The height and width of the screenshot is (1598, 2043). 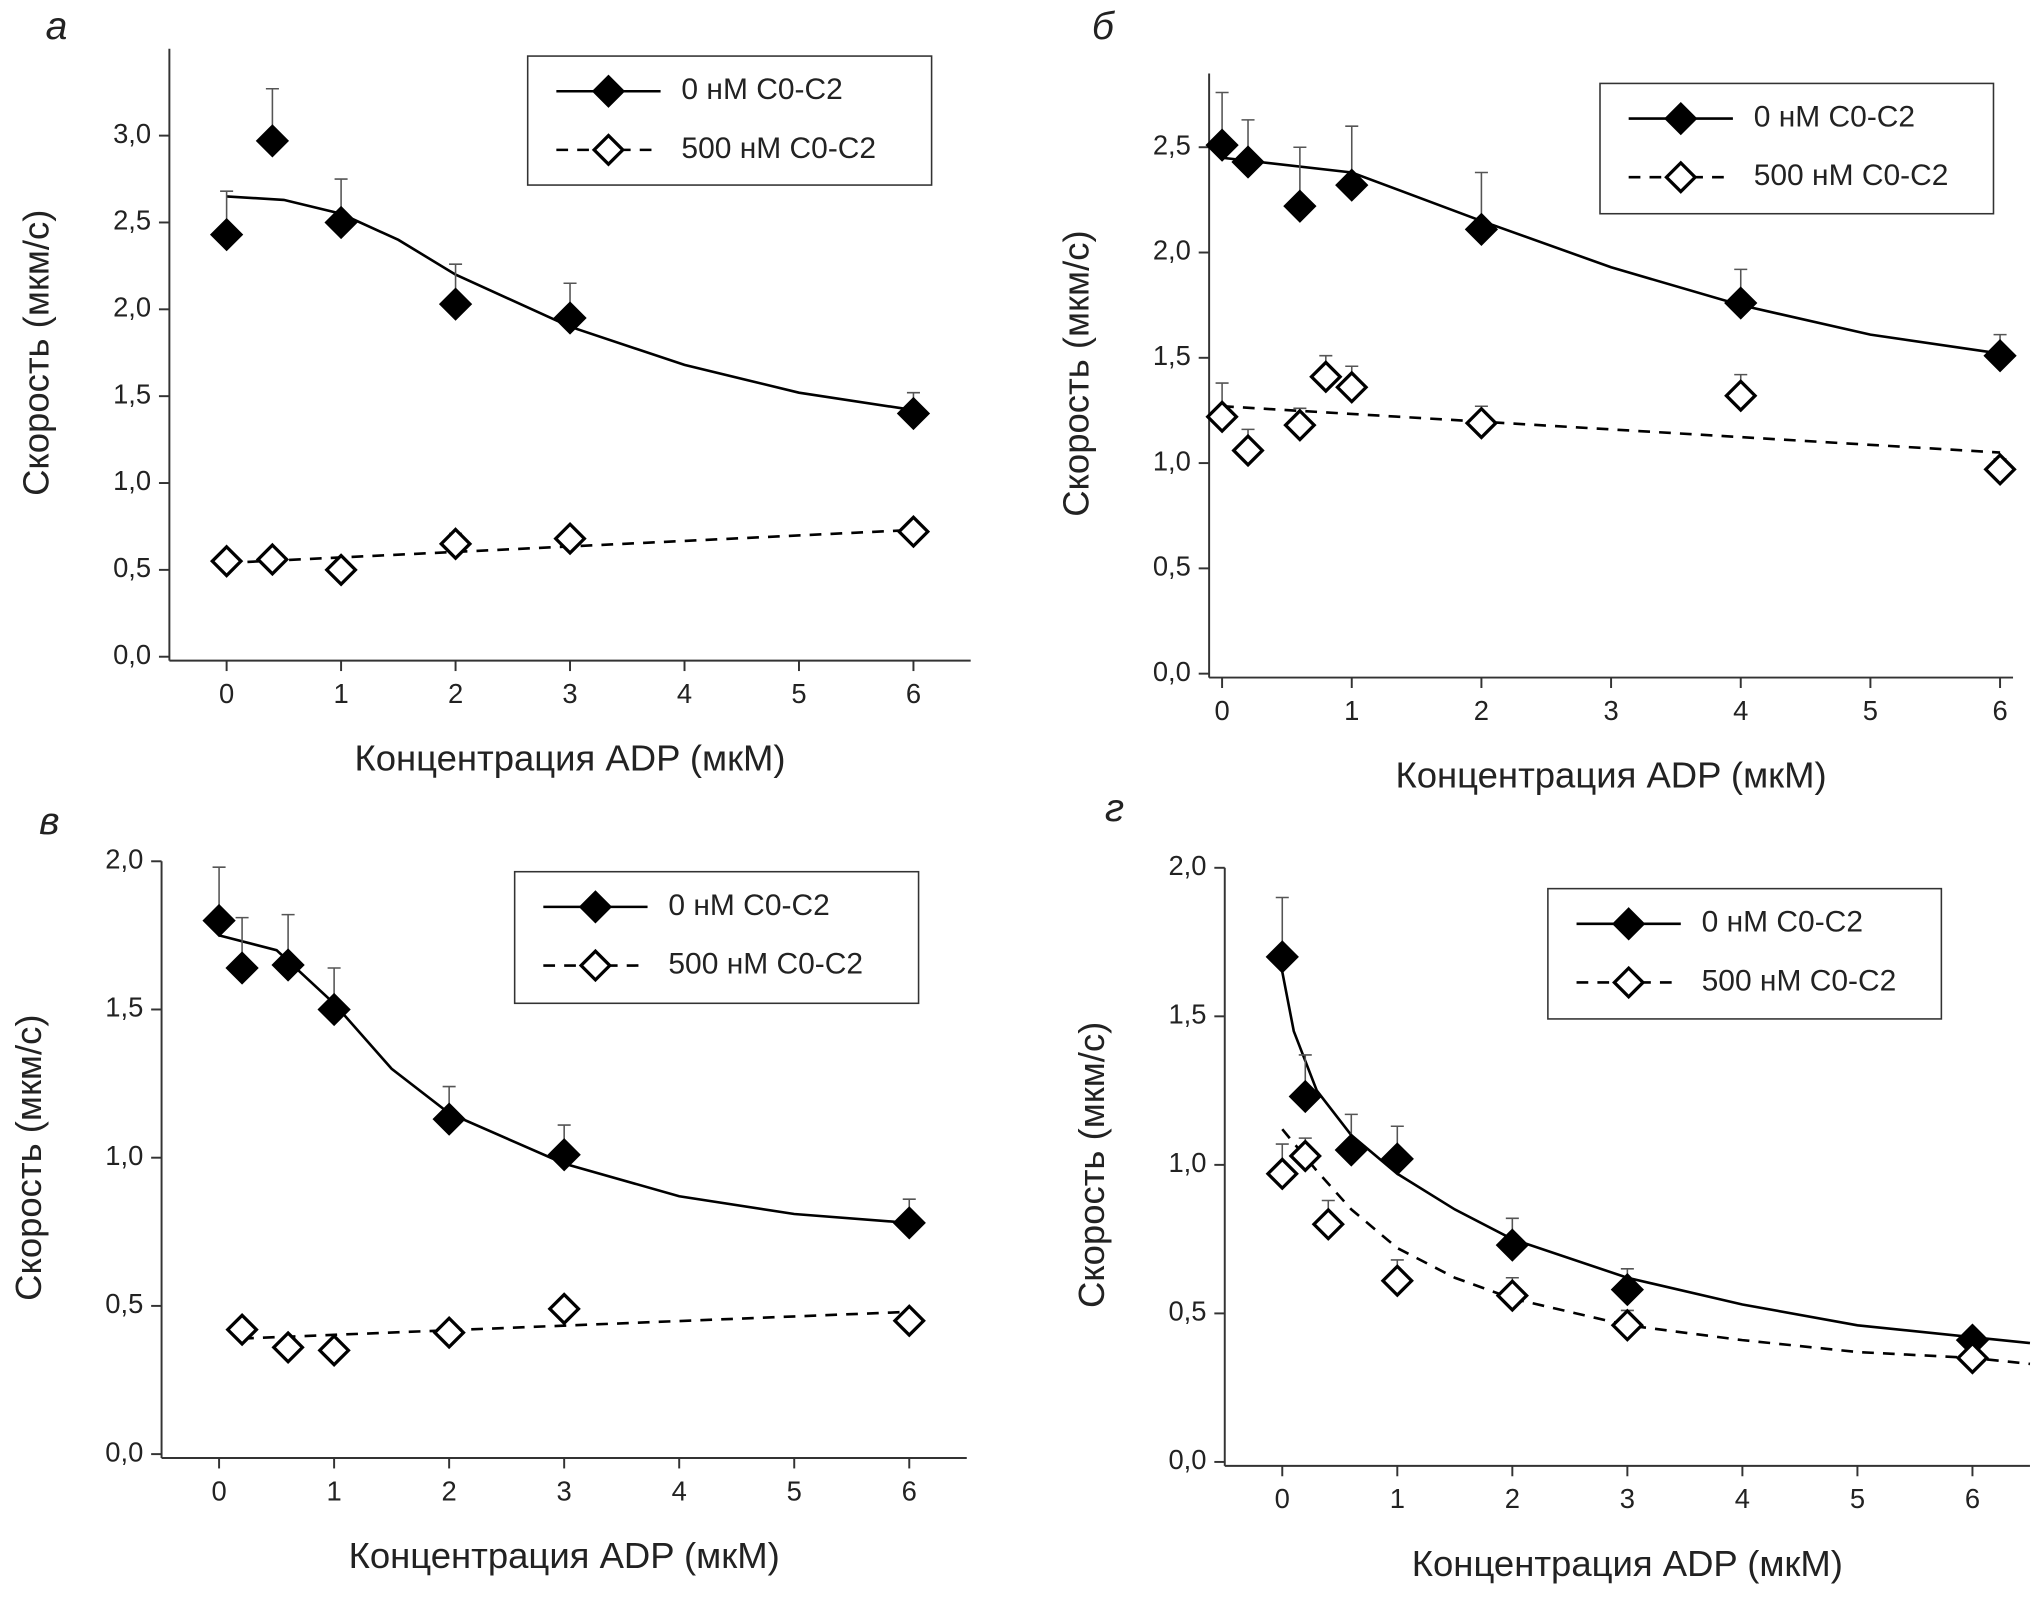 I want to click on y-tick-label: 0,0, so click(x=1172, y=671).